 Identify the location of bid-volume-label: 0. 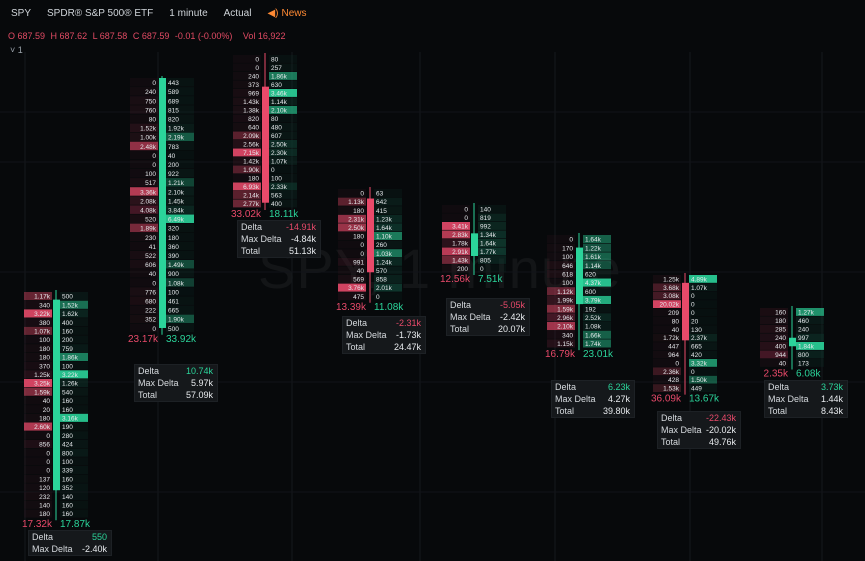
(154, 283).